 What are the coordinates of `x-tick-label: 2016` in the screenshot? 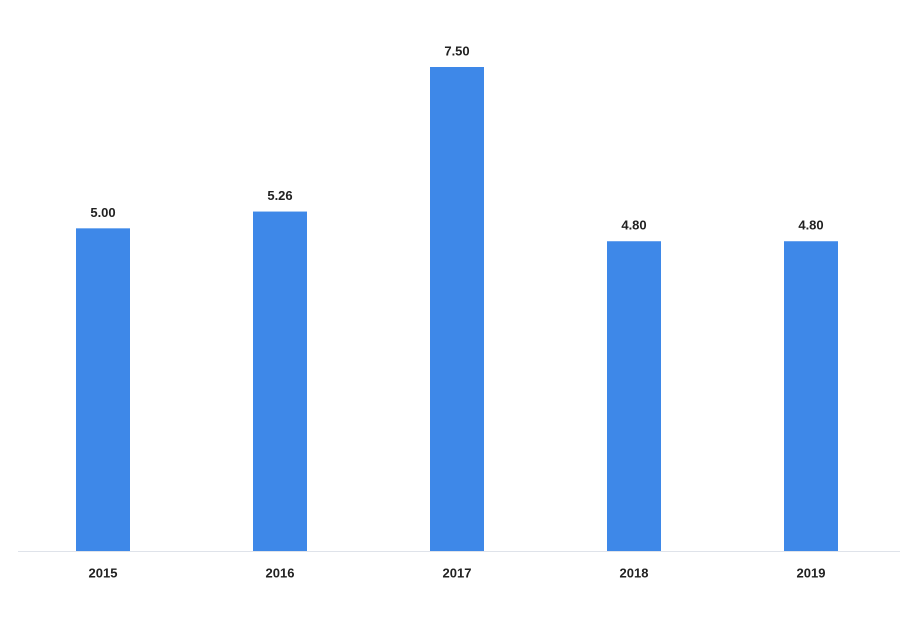 It's located at (280, 572).